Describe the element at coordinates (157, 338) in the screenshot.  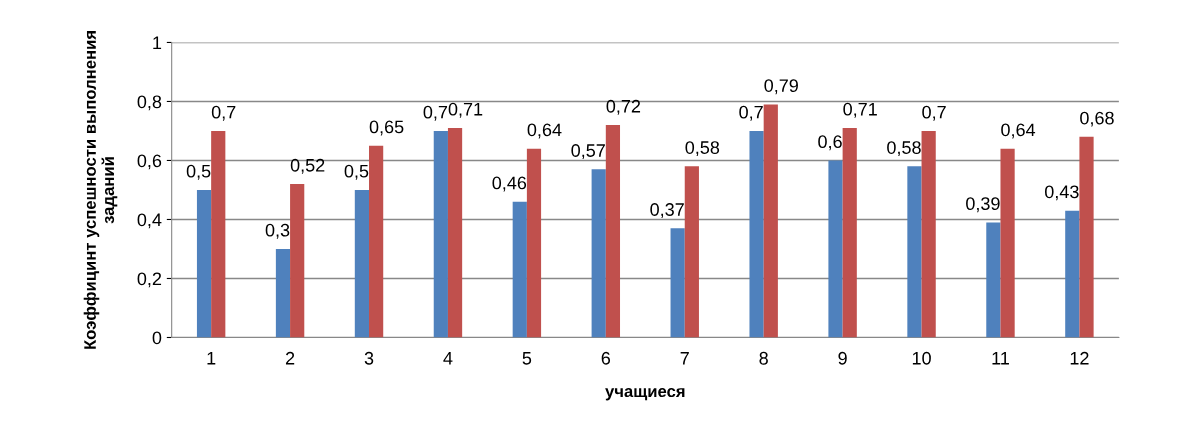
I see `y-tick-label: 0` at that location.